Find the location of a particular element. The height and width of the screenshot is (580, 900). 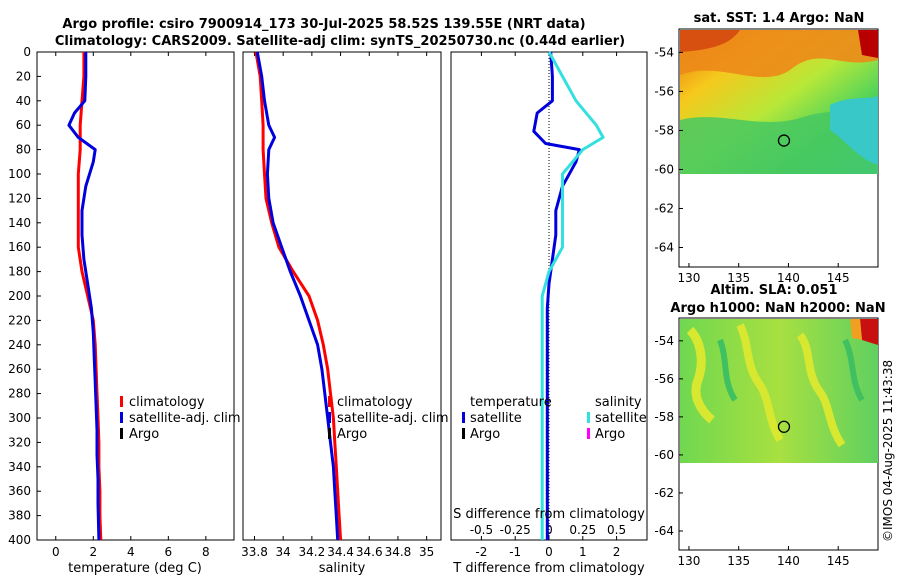

y-tick-label: 140 is located at coordinates (19, 223).